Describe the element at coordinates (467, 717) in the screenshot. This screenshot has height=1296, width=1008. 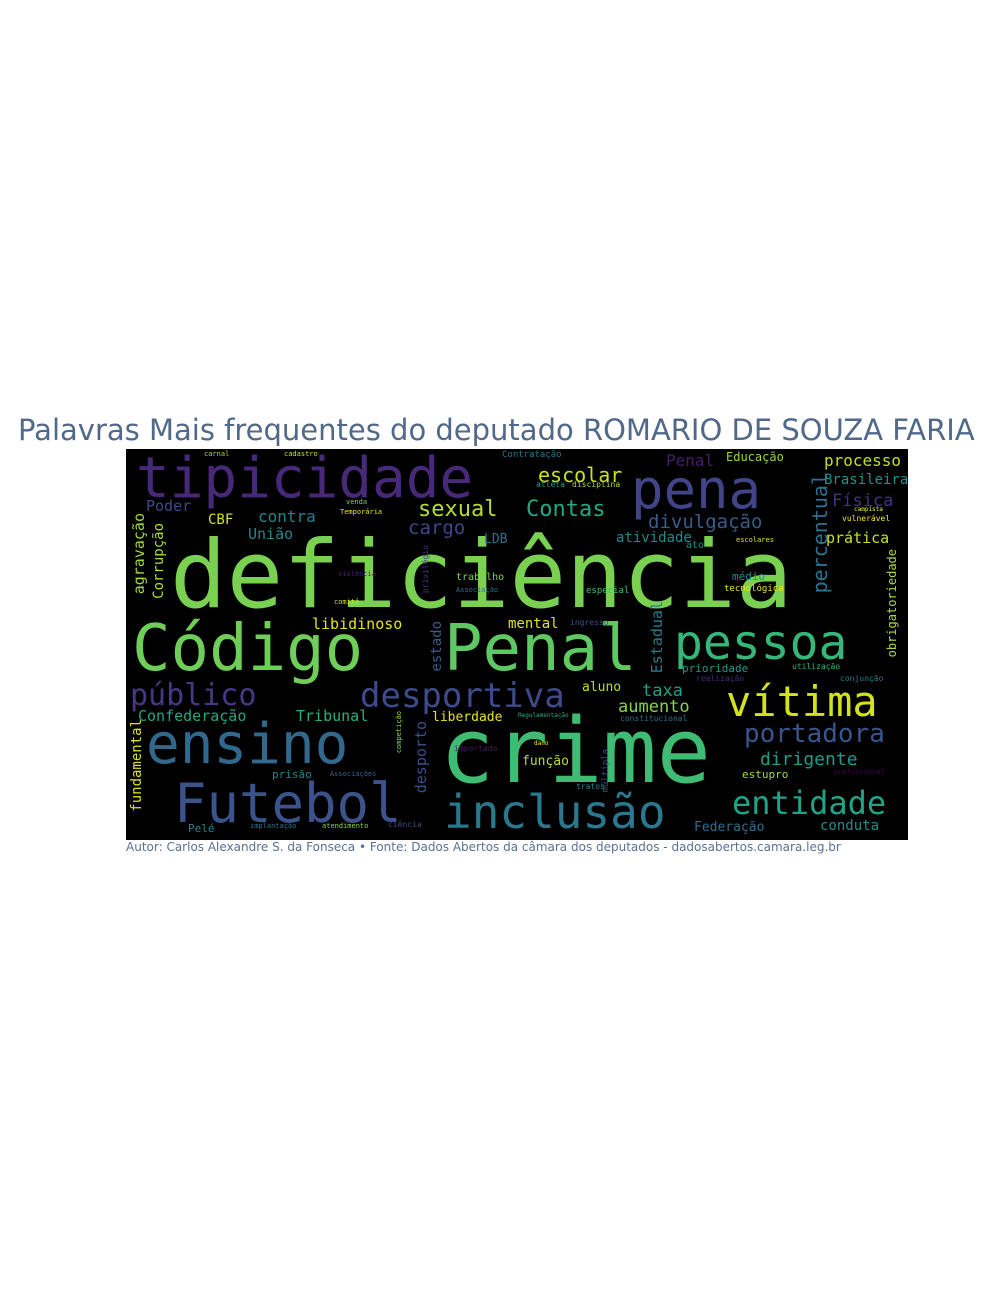
I see `word-liberdade: liberdade` at that location.